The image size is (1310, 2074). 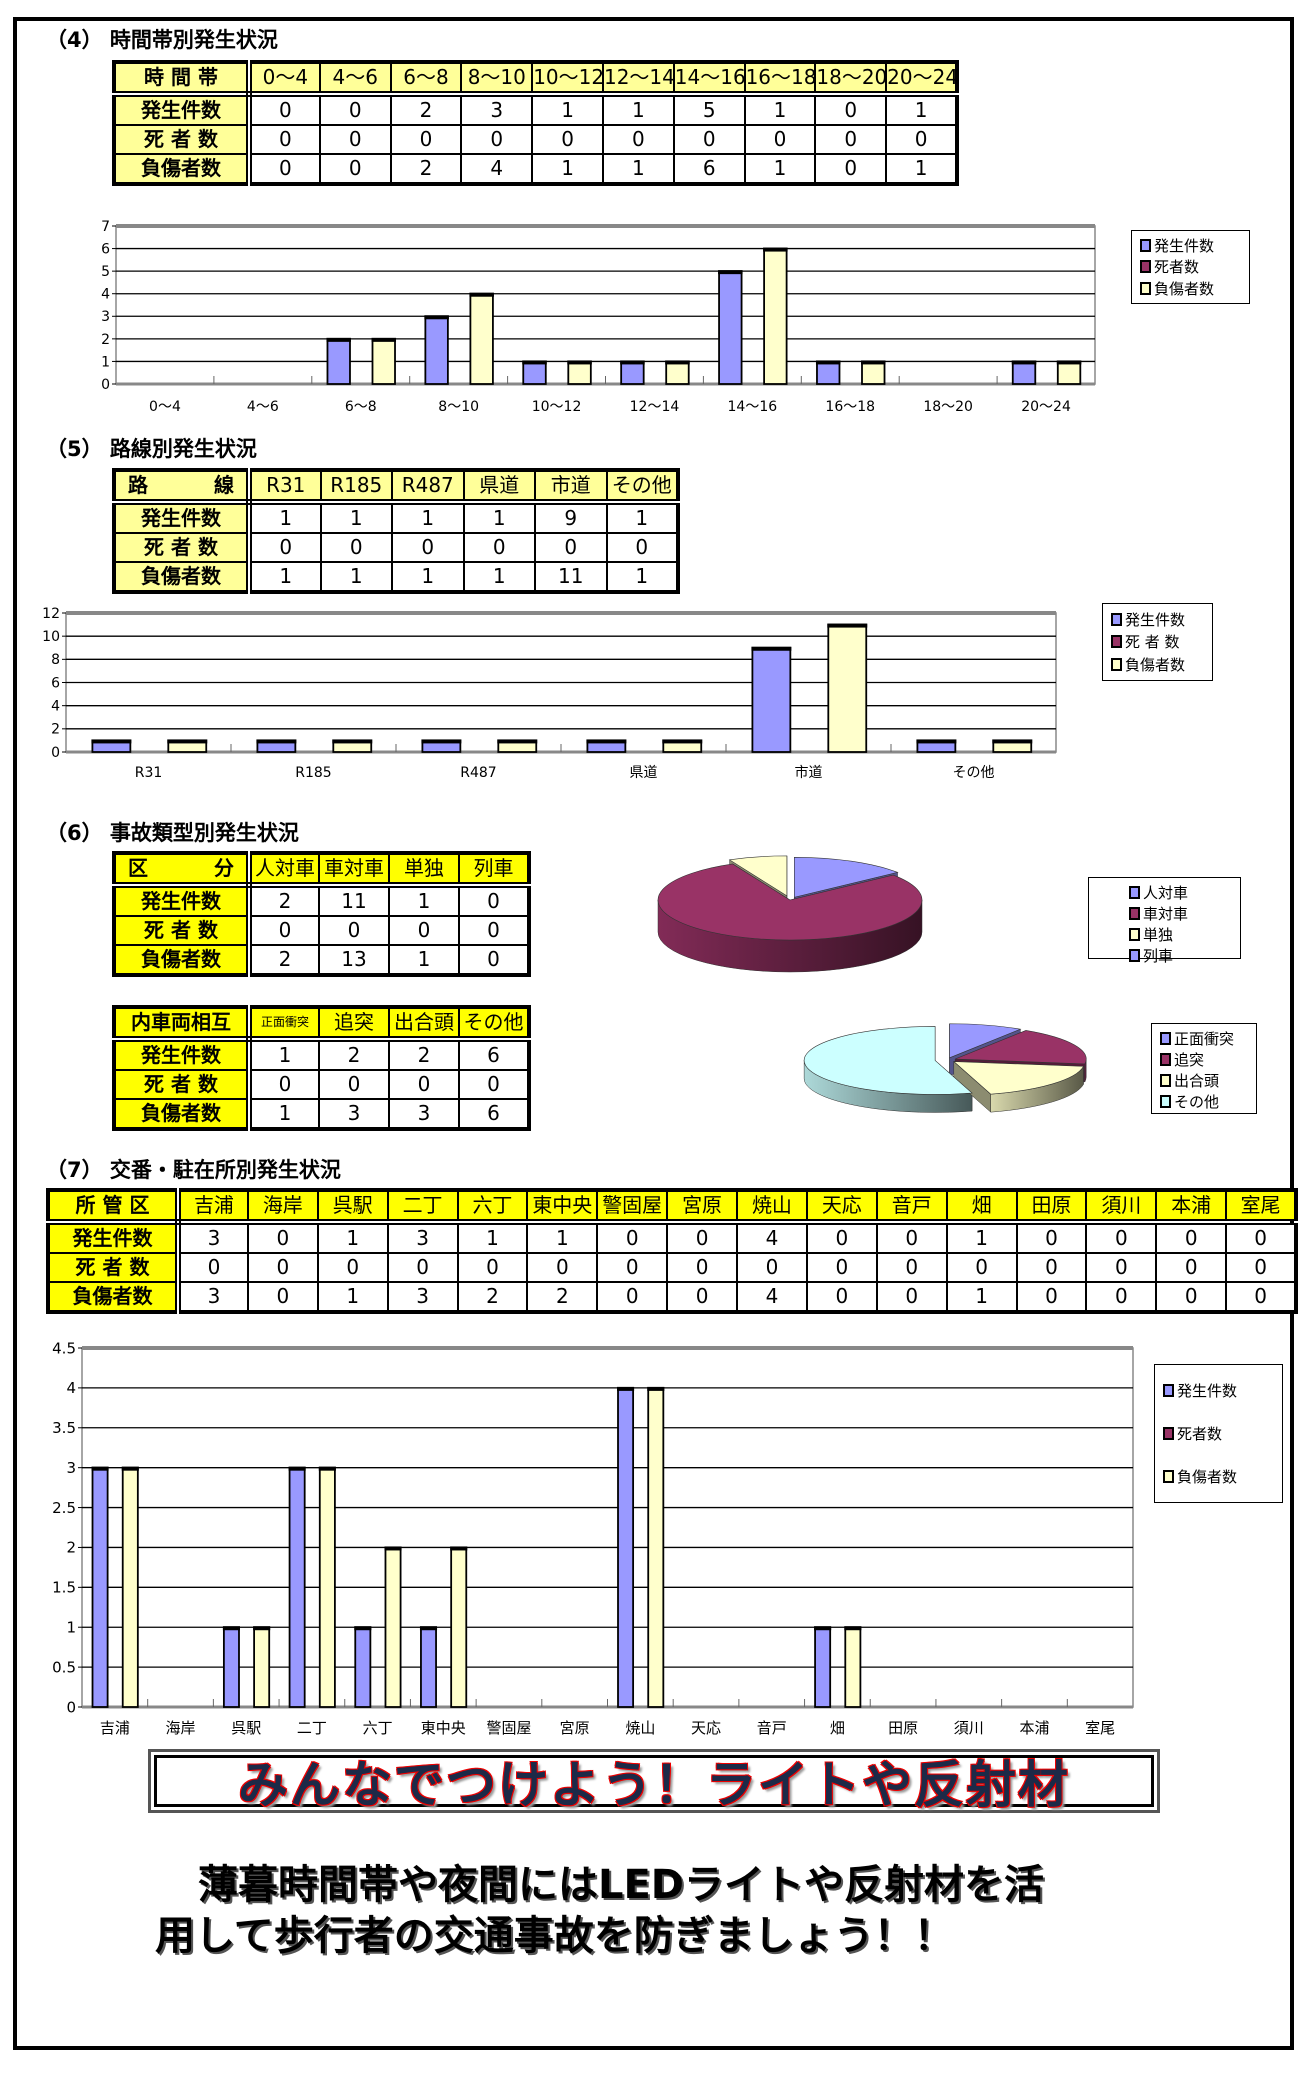 What do you see at coordinates (312, 1728) in the screenshot?
I see `x-tick-label: 二丁` at bounding box center [312, 1728].